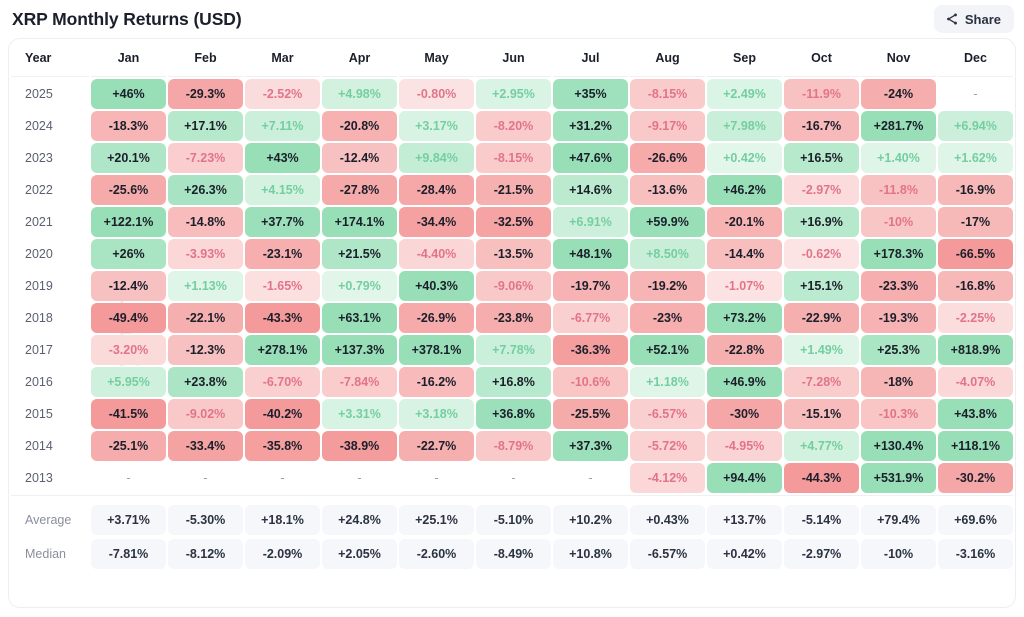 This screenshot has height=617, width=1024. Describe the element at coordinates (667, 382) in the screenshot. I see `return-cell: +1.18%` at that location.